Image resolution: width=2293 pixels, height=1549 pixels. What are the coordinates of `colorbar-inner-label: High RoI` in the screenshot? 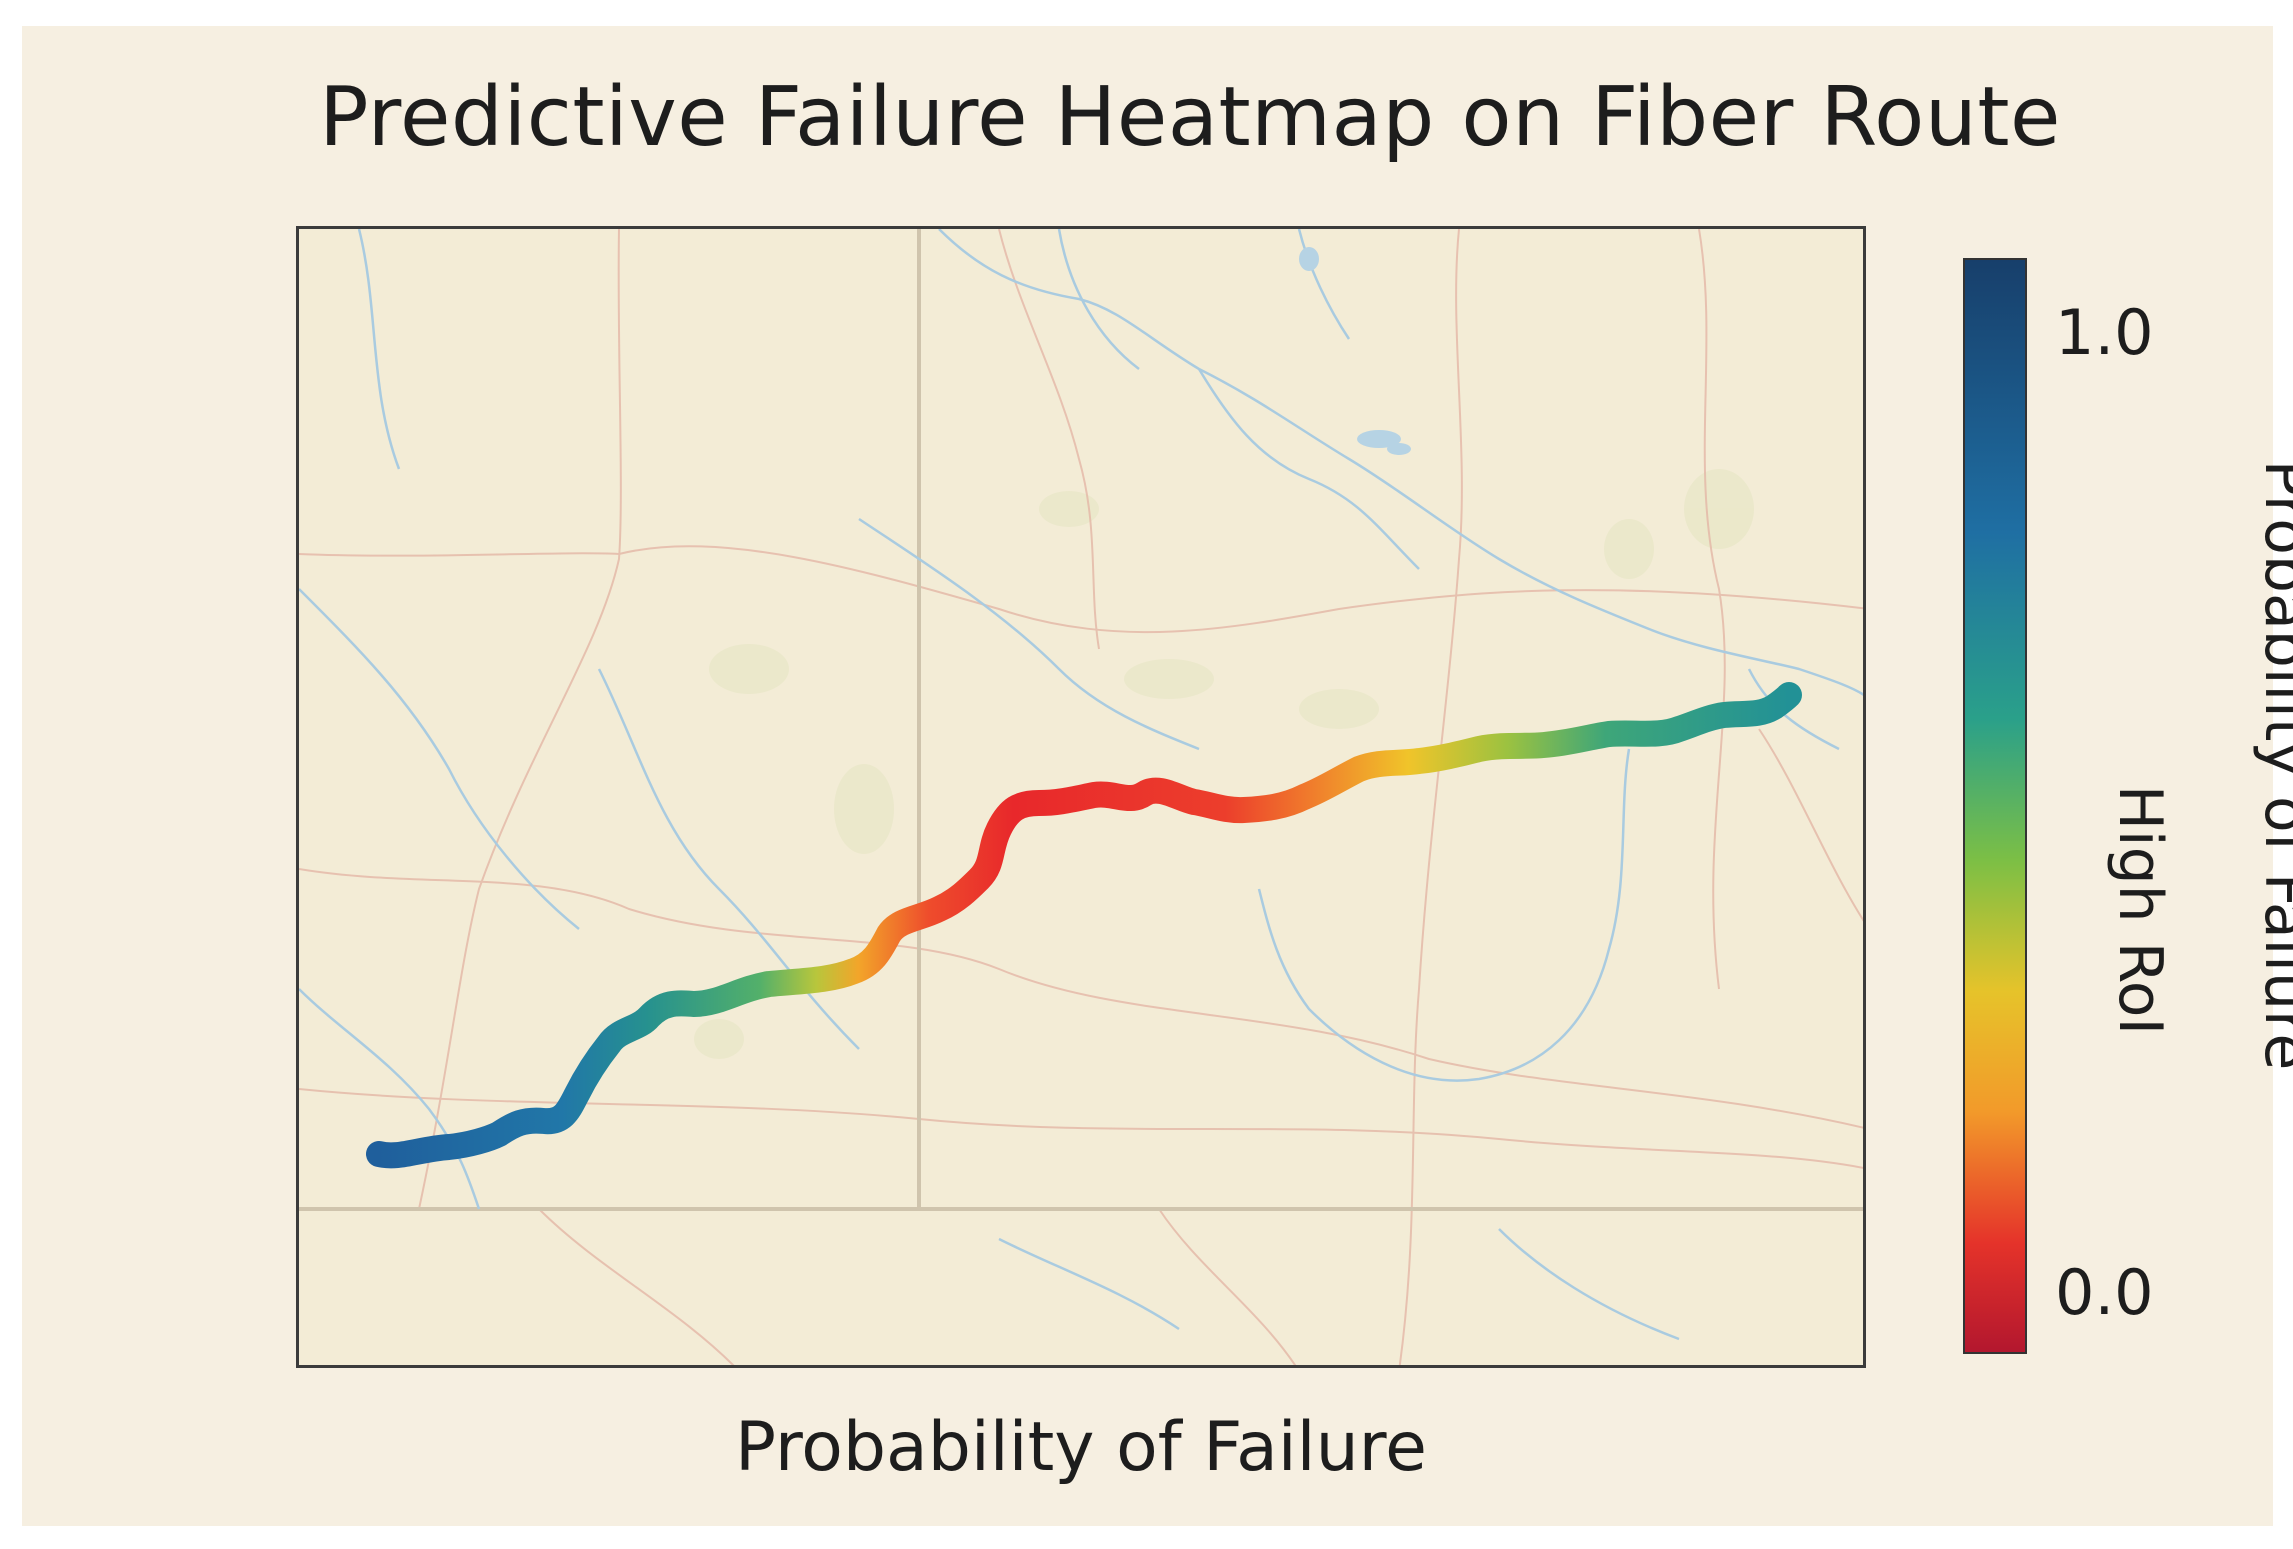 It's located at (2140, 910).